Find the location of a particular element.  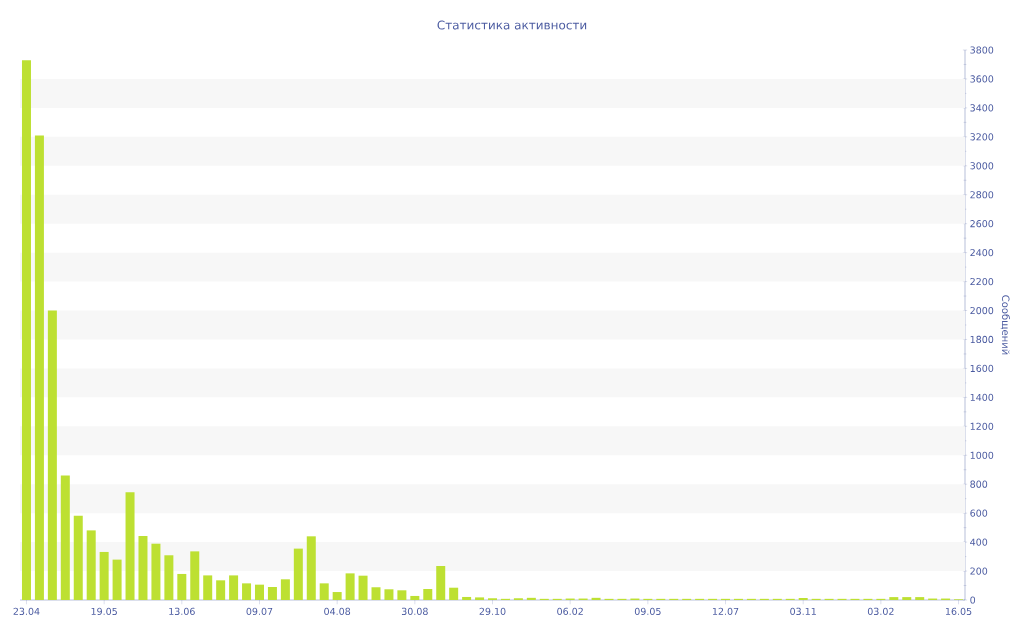

y-tick-label: 2400 is located at coordinates (982, 253).